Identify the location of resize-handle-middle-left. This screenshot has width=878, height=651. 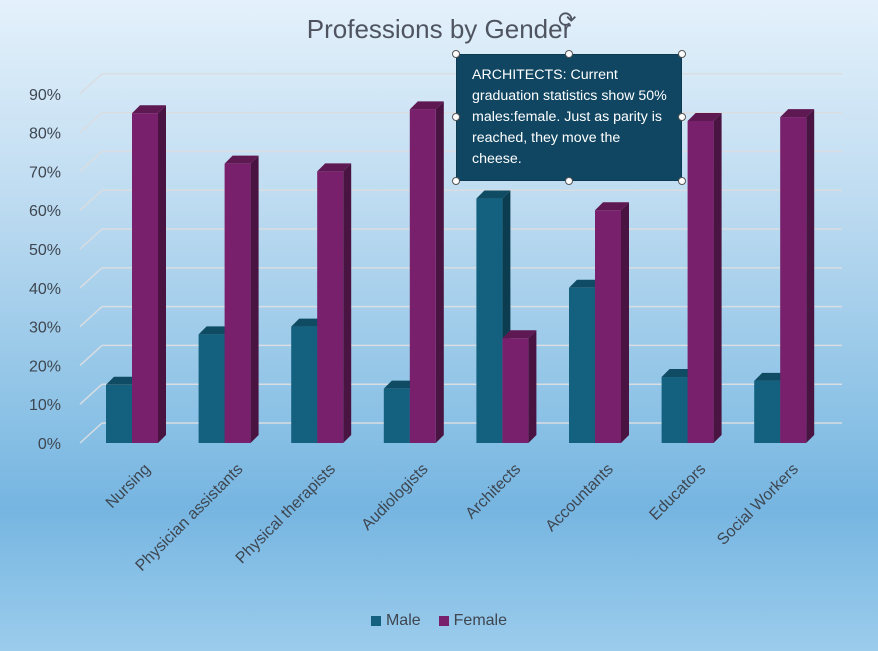
(456, 117).